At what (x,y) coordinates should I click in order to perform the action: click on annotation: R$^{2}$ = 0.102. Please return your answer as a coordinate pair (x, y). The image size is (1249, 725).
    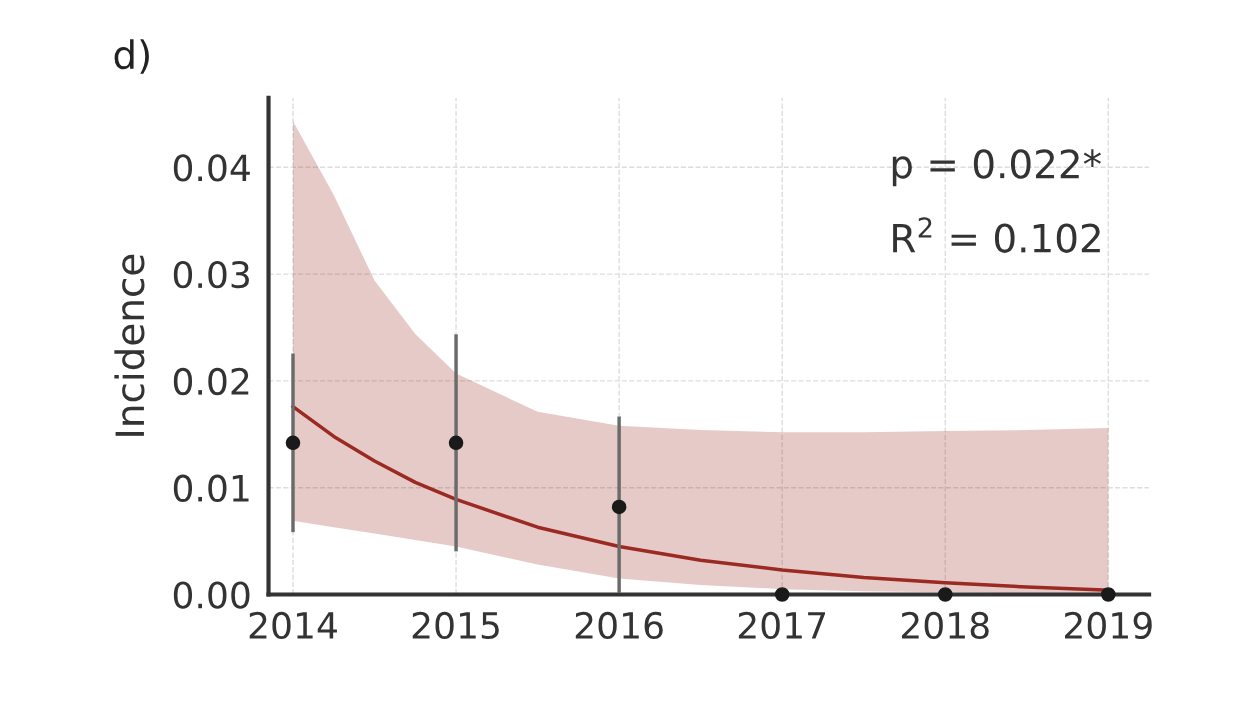
    Looking at the image, I should click on (996, 235).